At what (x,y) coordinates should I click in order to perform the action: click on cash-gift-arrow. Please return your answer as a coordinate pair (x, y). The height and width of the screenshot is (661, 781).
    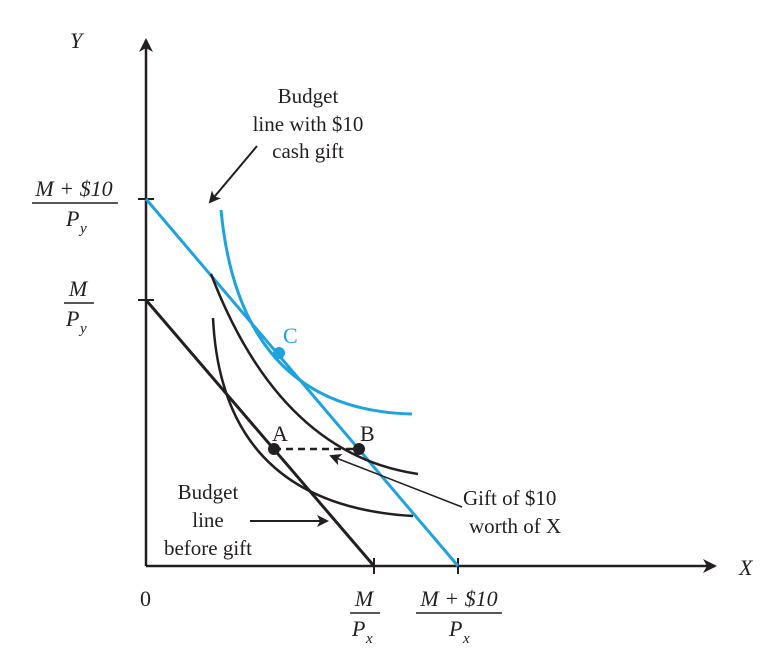
    Looking at the image, I should click on (233, 174).